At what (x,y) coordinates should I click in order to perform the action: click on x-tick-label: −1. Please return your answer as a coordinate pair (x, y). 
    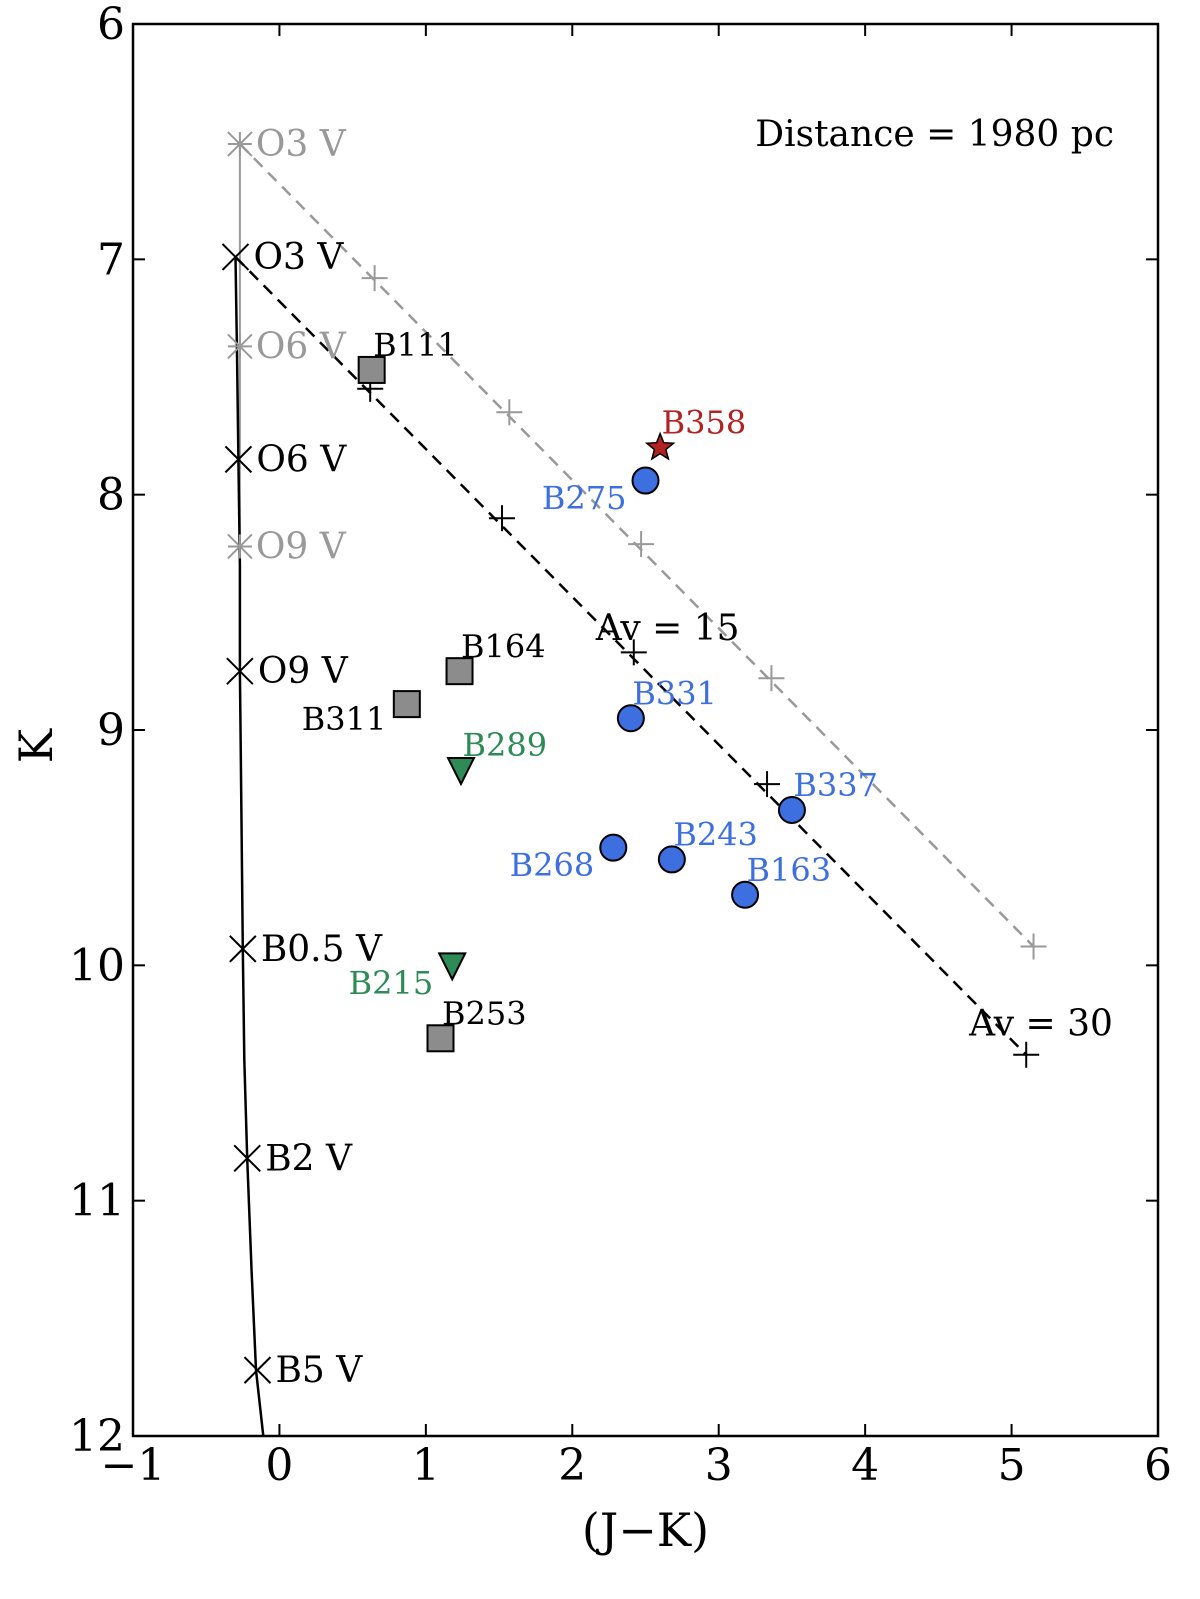
    Looking at the image, I should click on (133, 1465).